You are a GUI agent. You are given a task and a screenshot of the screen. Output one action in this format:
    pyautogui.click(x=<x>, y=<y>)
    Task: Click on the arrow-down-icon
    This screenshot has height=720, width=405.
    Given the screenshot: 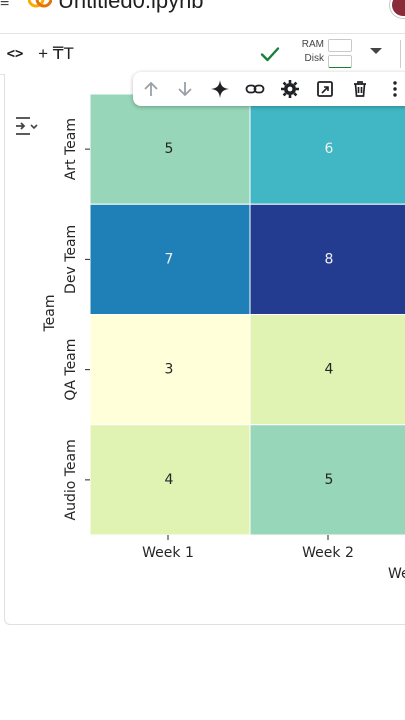 What is the action you would take?
    pyautogui.click(x=185, y=89)
    